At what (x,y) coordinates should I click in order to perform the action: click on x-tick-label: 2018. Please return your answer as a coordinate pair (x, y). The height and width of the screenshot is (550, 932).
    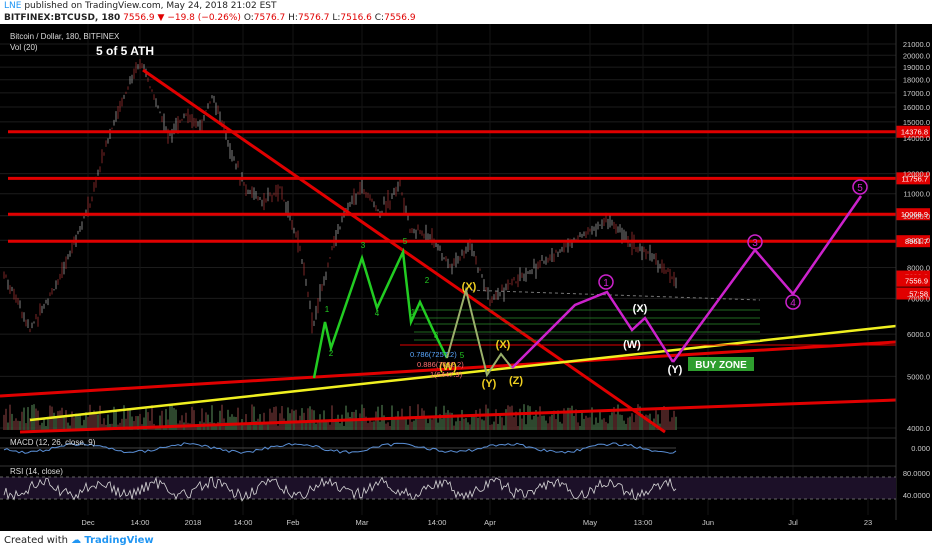
    Looking at the image, I should click on (193, 522).